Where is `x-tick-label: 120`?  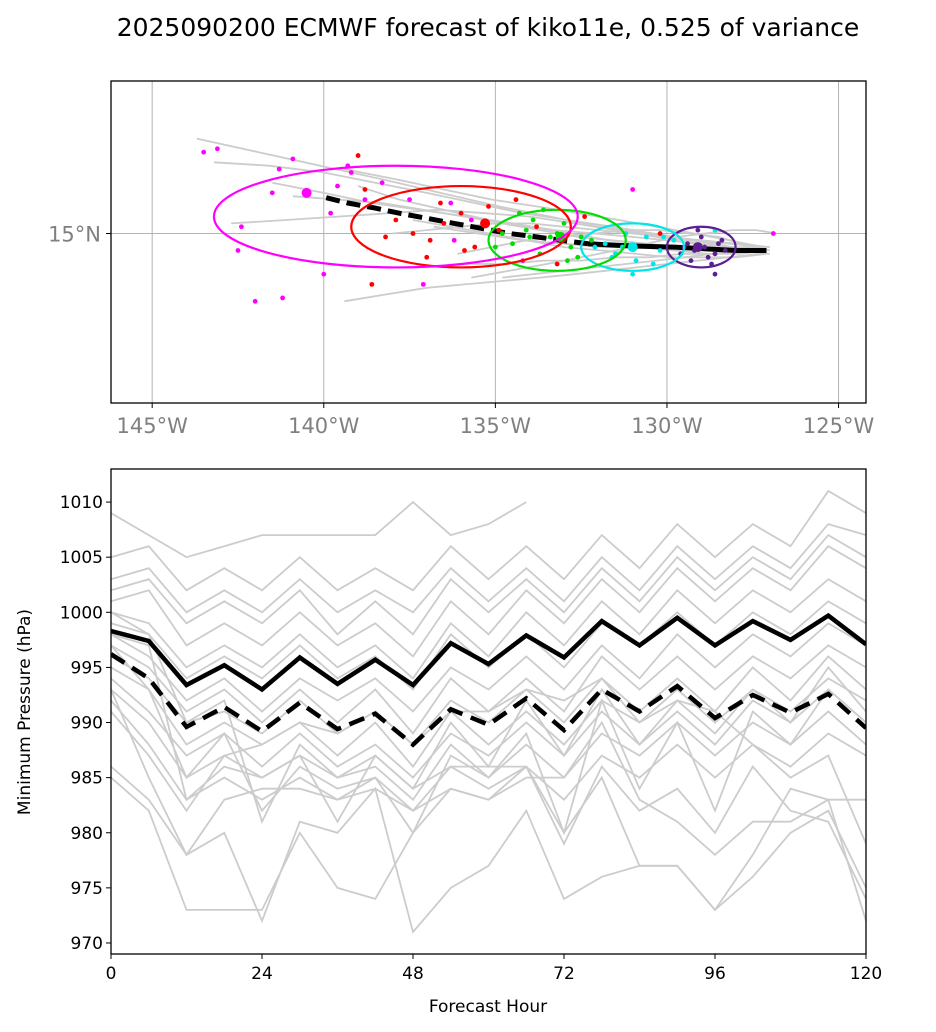
x-tick-label: 120 is located at coordinates (866, 974).